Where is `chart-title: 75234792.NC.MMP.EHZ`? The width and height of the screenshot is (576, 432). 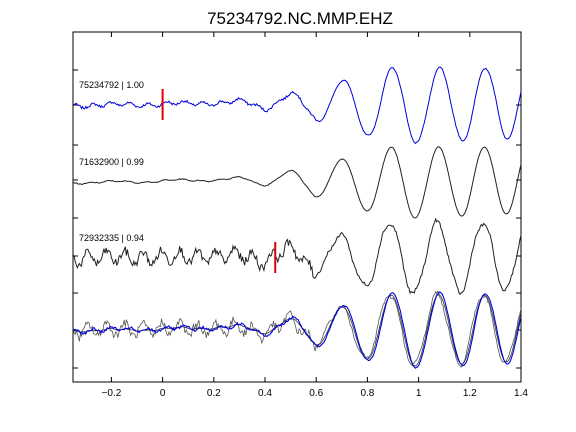 chart-title: 75234792.NC.MMP.EHZ is located at coordinates (300, 18).